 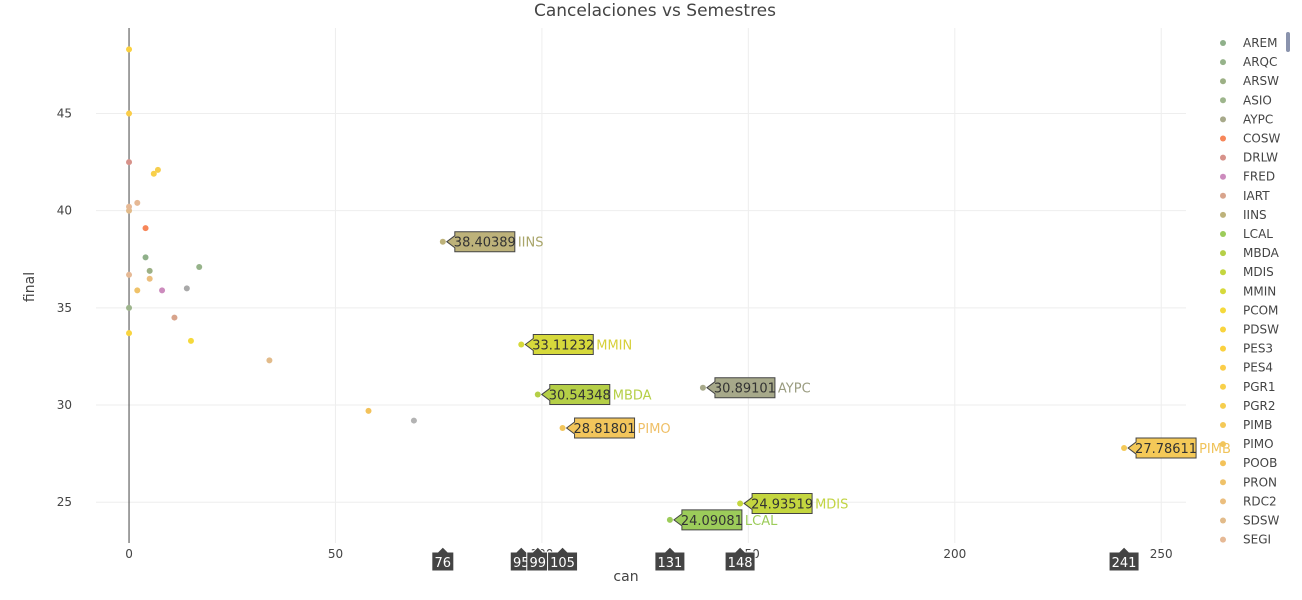 I want to click on legend-item-aypc: AYPC, so click(x=1246, y=119).